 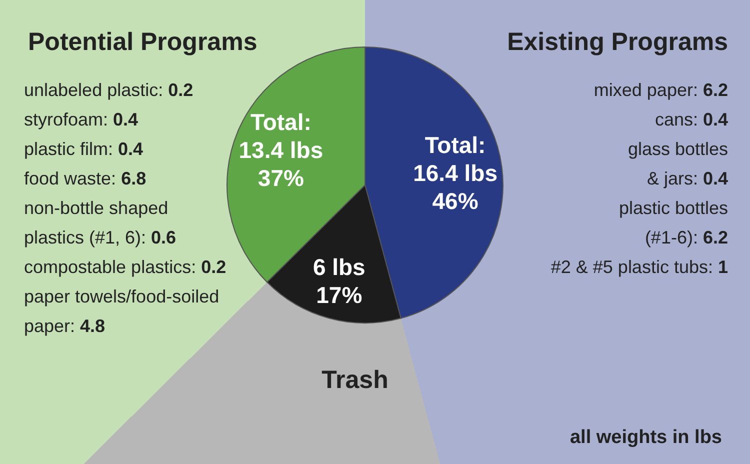 What do you see at coordinates (143, 42) in the screenshot?
I see `slice-label: Potential Programs` at bounding box center [143, 42].